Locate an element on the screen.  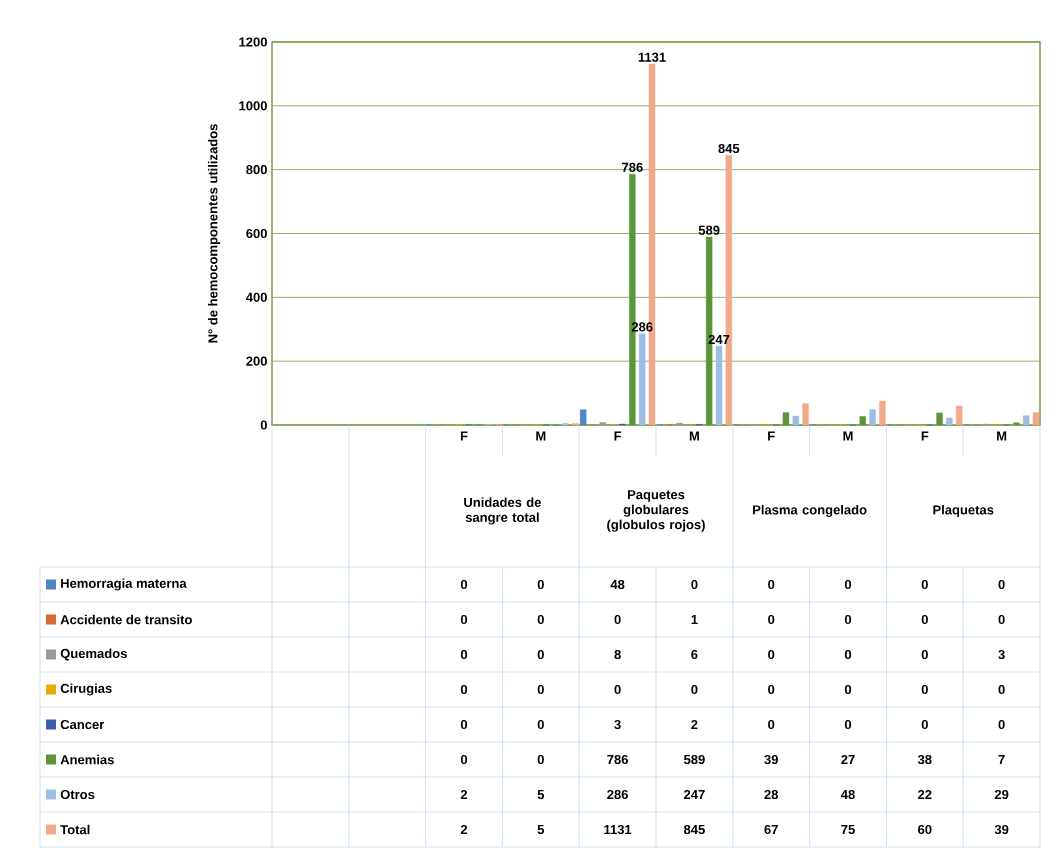
legend-label: Quemados is located at coordinates (93, 654).